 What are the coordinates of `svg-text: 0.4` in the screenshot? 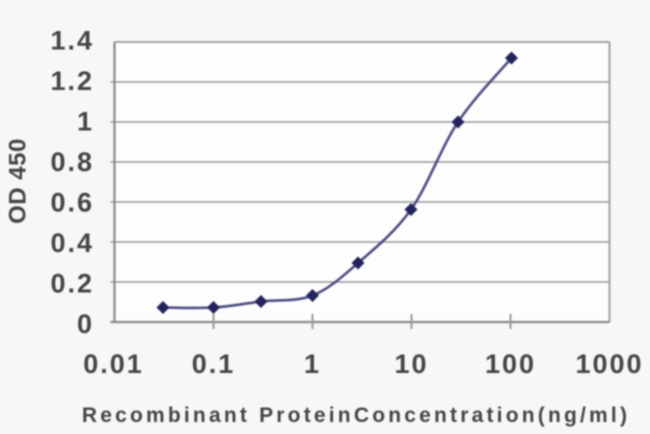 It's located at (72, 243).